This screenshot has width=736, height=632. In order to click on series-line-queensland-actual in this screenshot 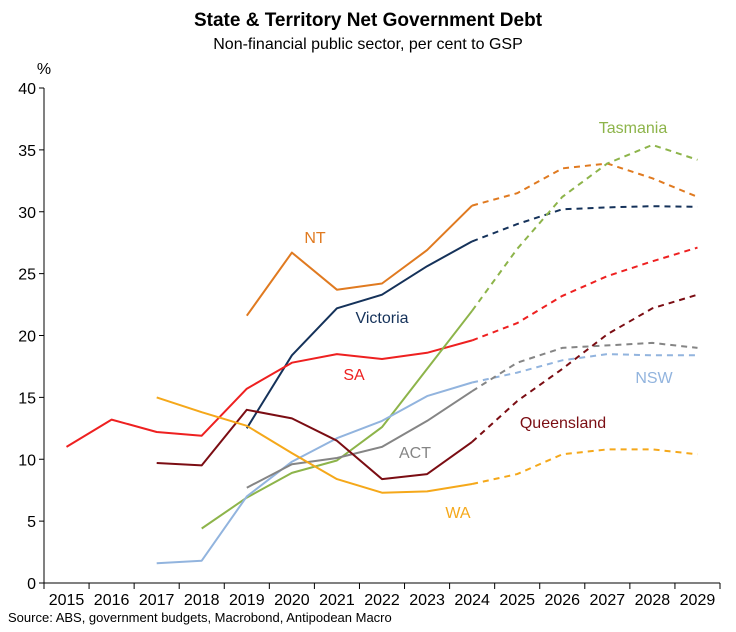, I will do `click(314, 444)`.